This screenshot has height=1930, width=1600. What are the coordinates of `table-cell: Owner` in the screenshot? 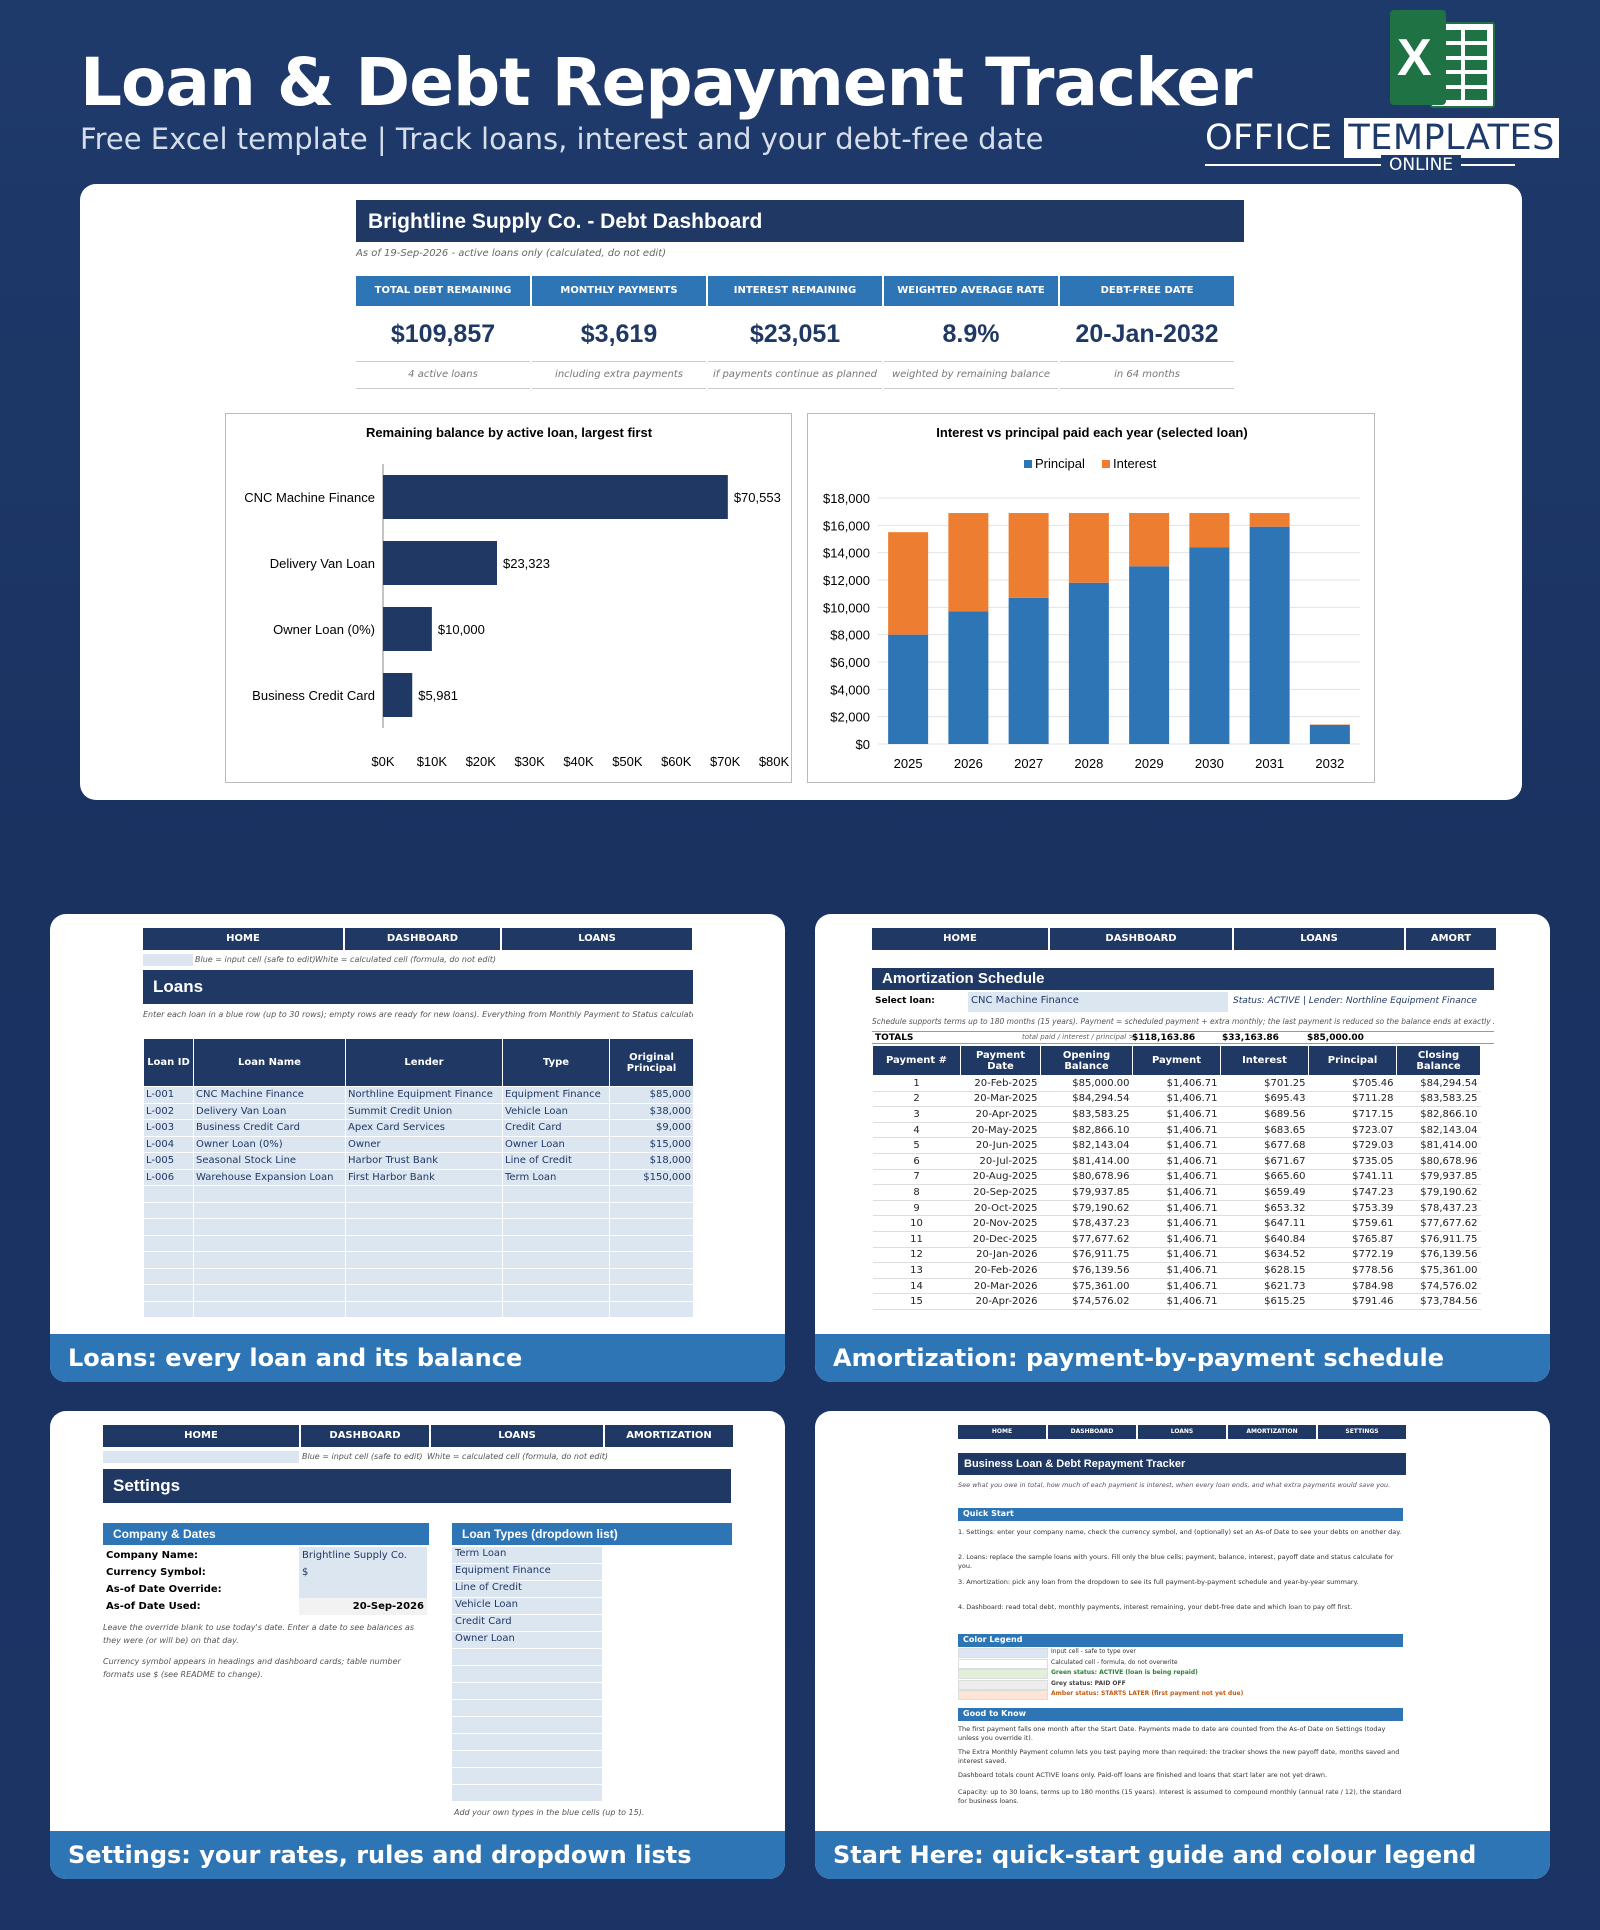 It's located at (424, 1144).